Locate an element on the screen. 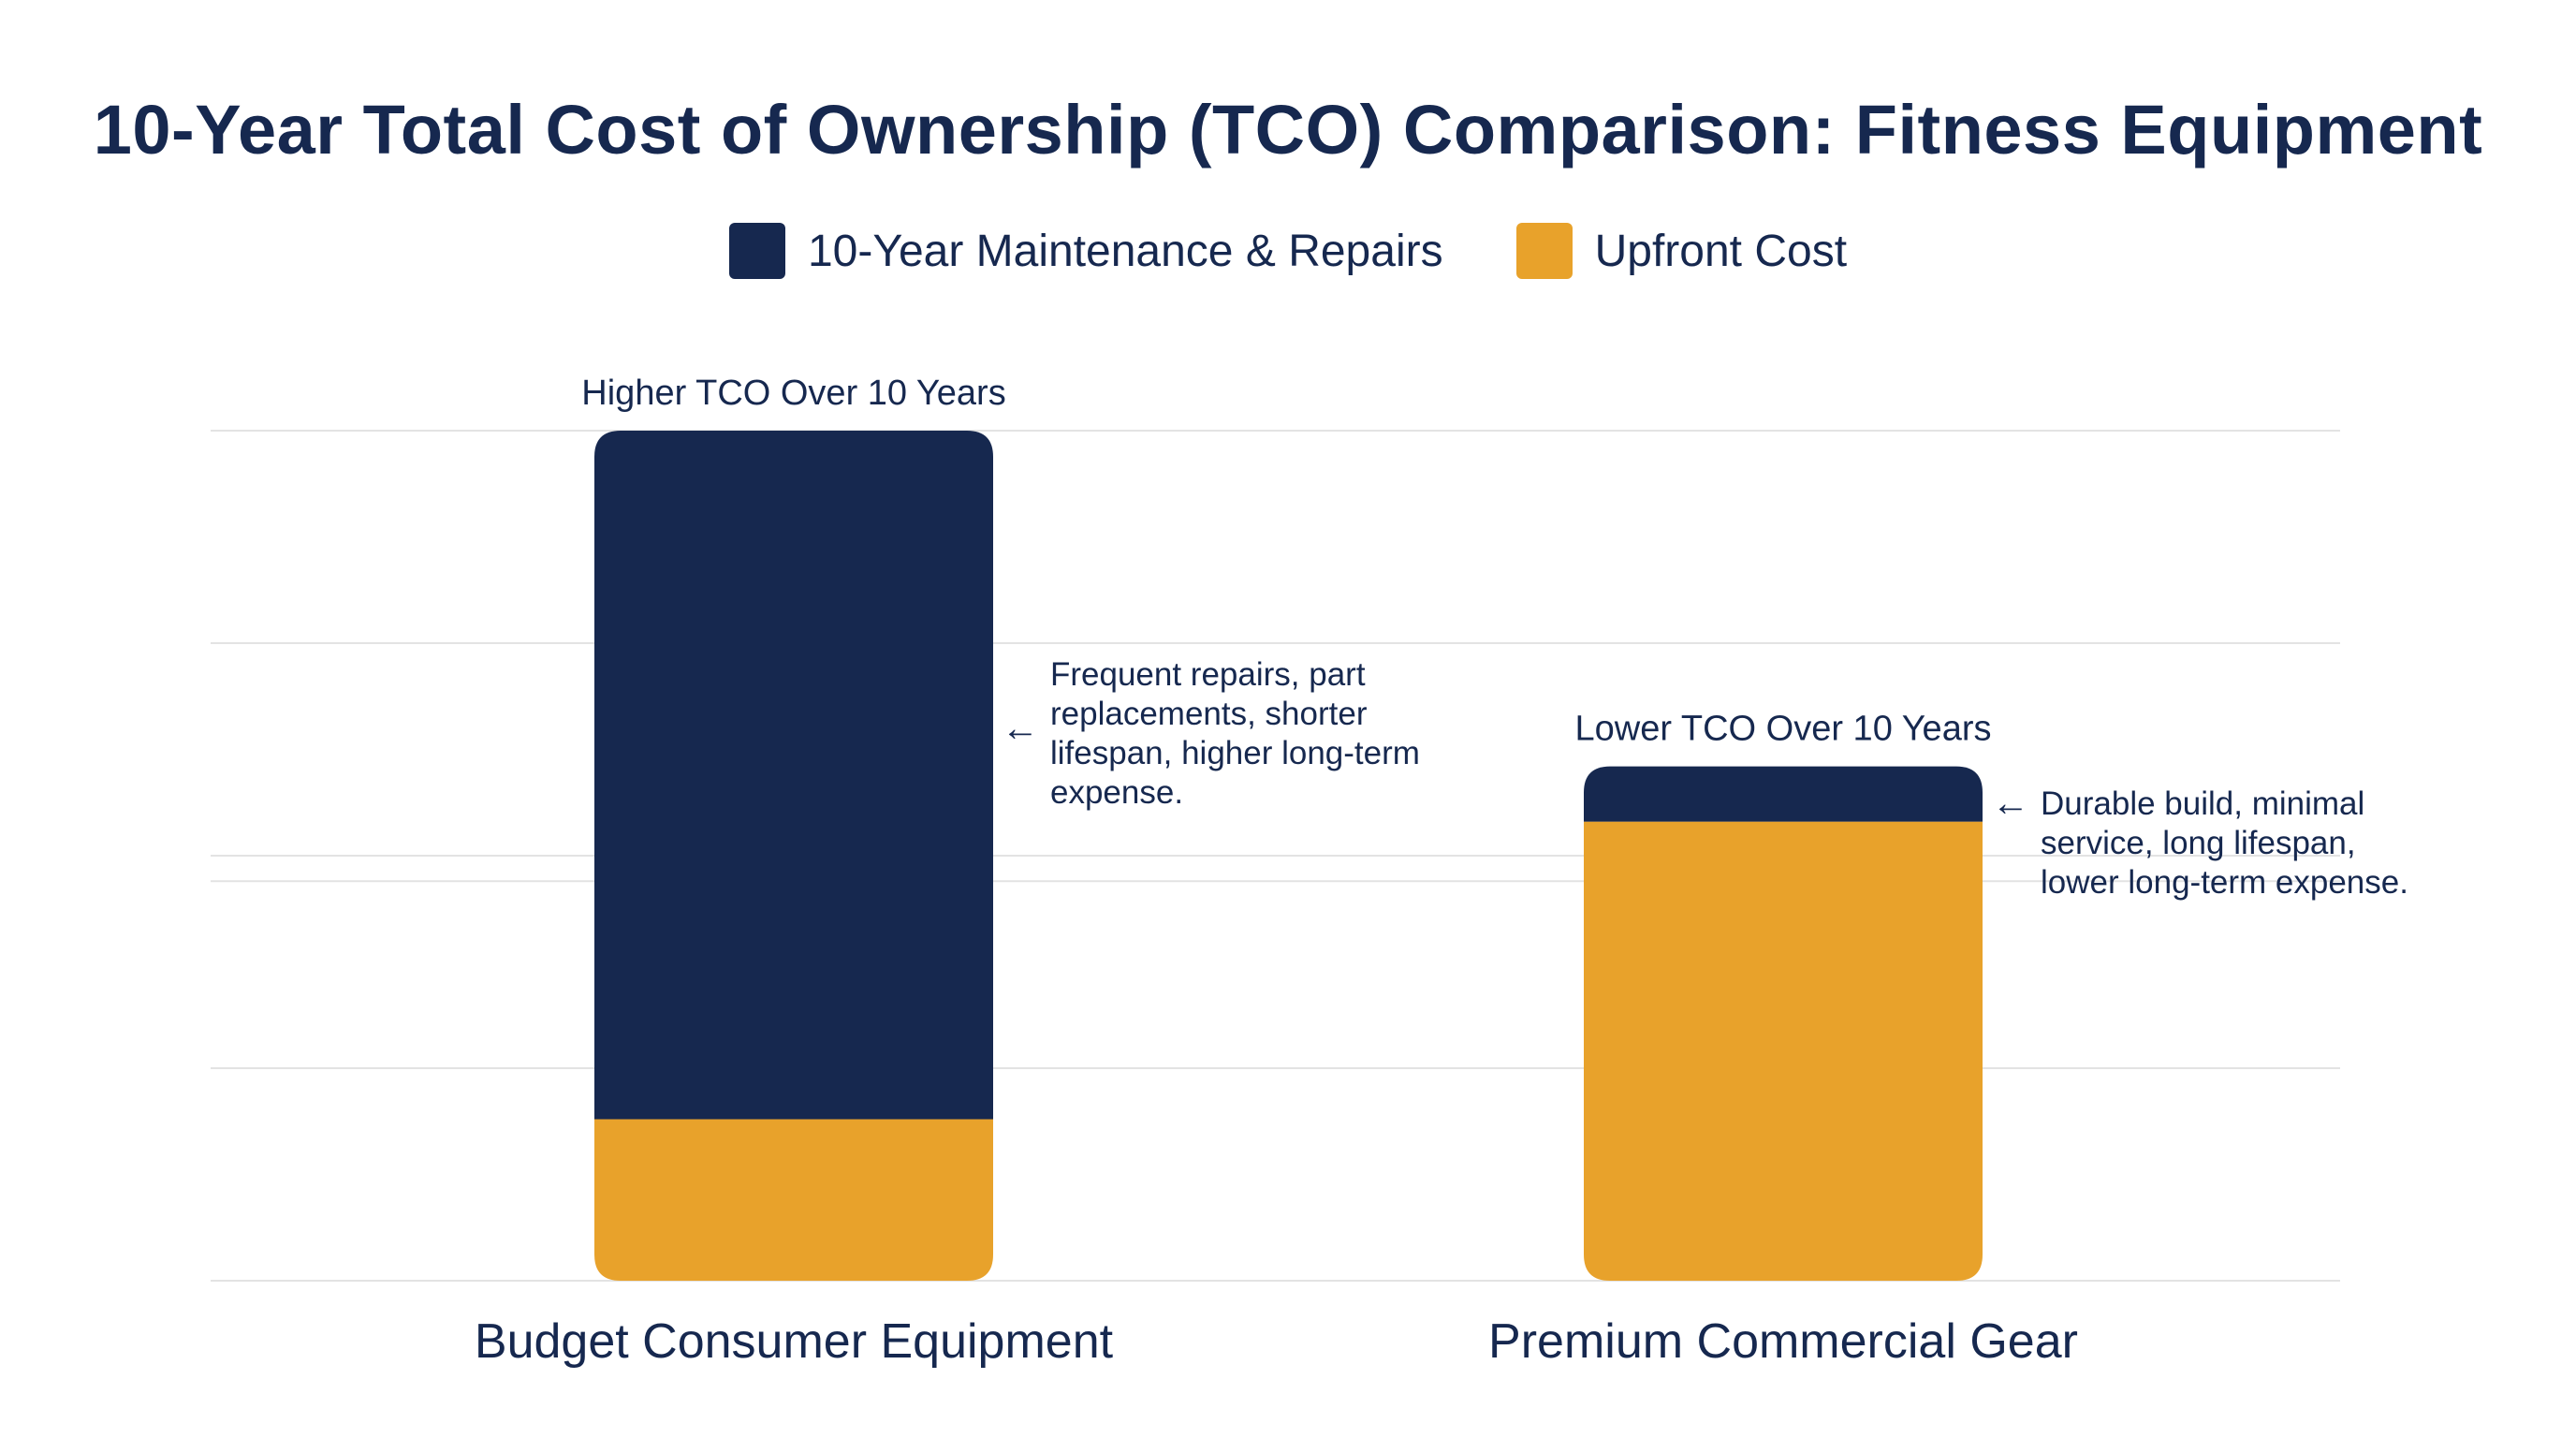 Image resolution: width=2576 pixels, height=1438 pixels. annotation-arrow-budget: ← is located at coordinates (1021, 728).